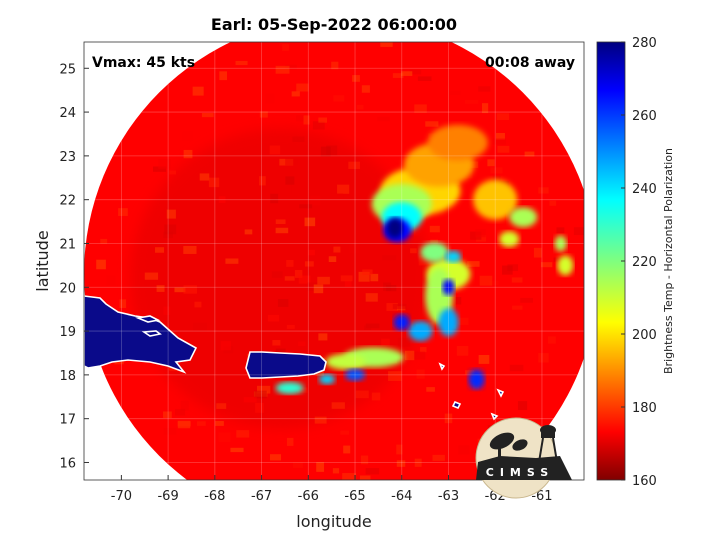 The height and width of the screenshot is (540, 720). I want to click on x-tick-label: -65, so click(354, 496).